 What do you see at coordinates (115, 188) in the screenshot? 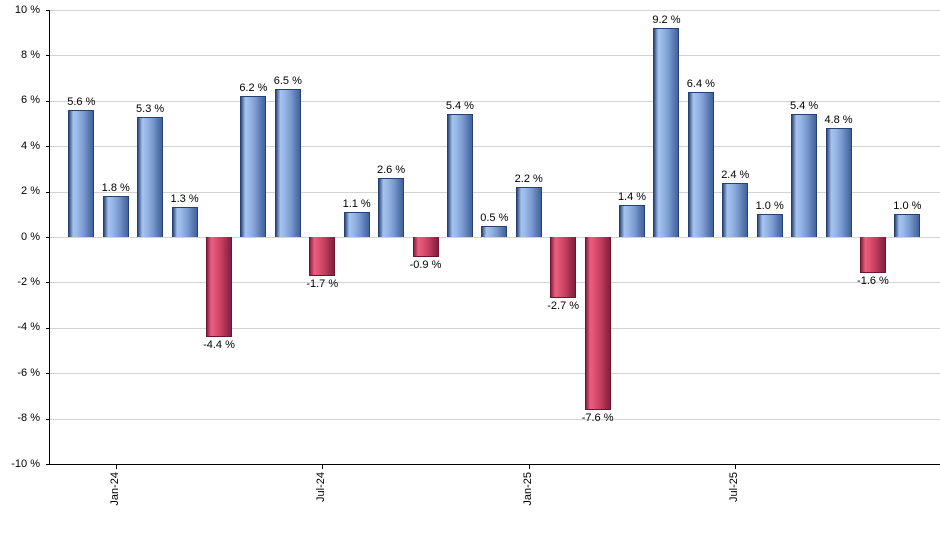
I see `bar-value-label: 1.8 %` at bounding box center [115, 188].